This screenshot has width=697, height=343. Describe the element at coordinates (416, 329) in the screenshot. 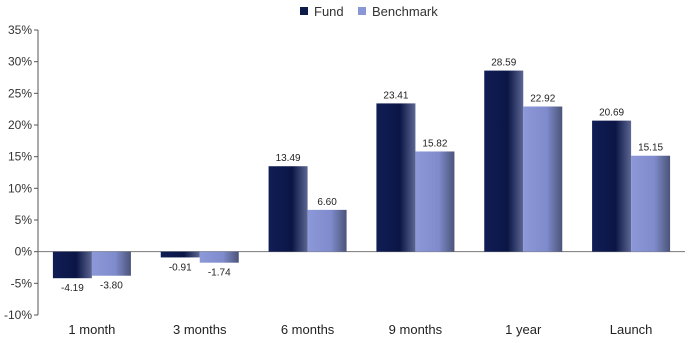

I see `x-tick-label: 9 months` at that location.